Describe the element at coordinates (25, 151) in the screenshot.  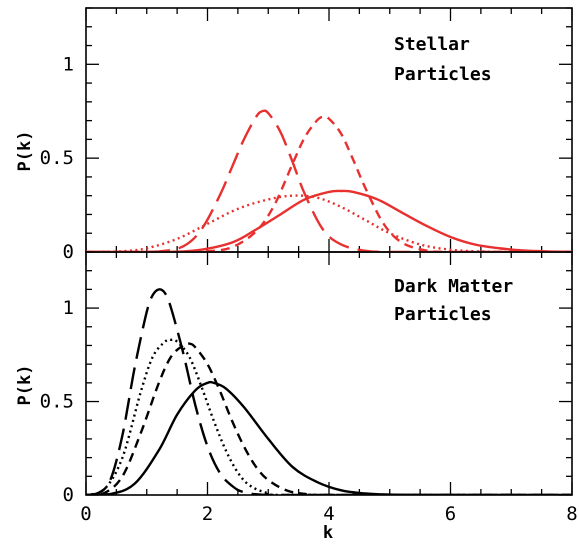
I see `top-y-axis-title: P(k)` at that location.